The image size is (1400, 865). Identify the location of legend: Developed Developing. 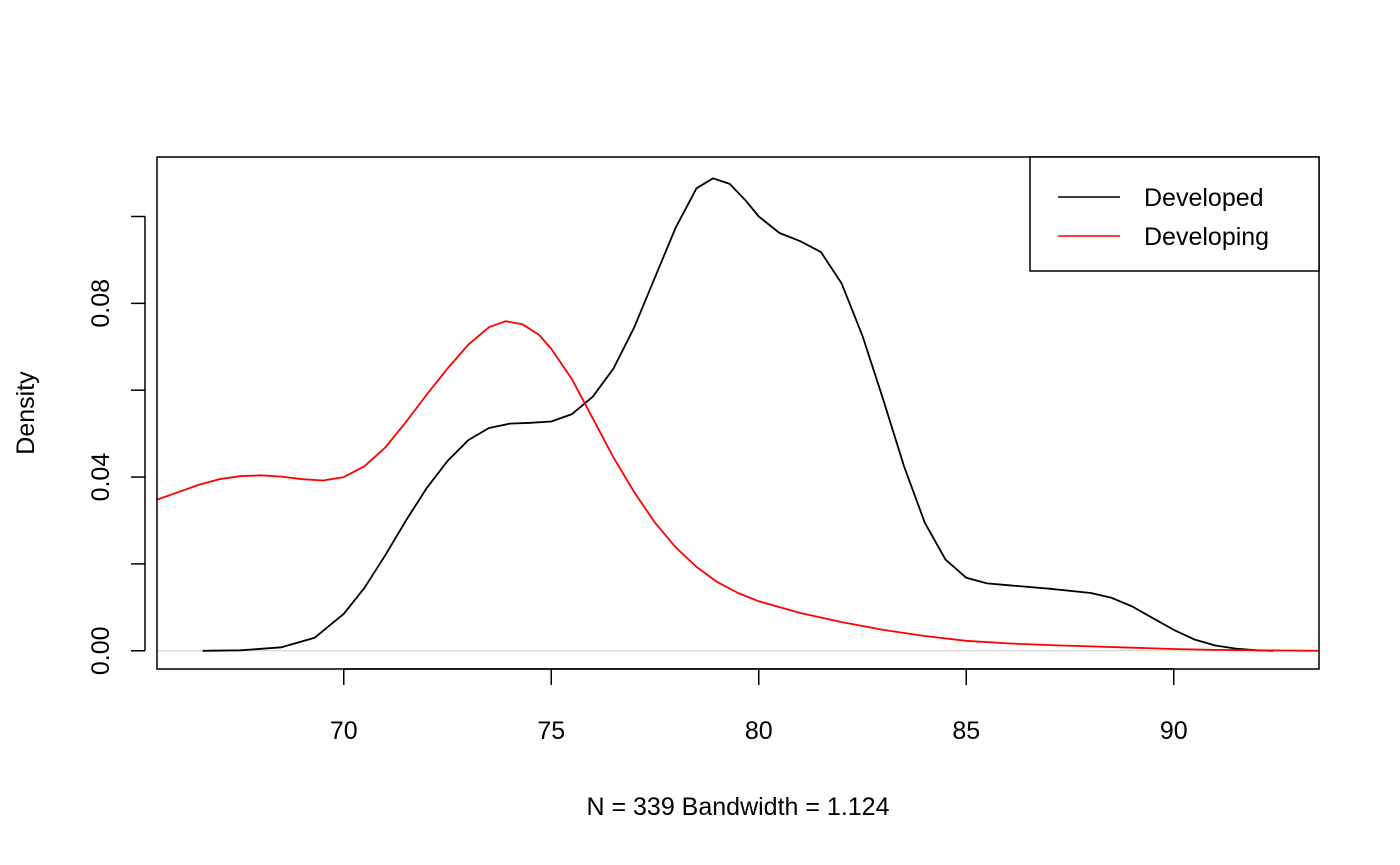
(1174, 214).